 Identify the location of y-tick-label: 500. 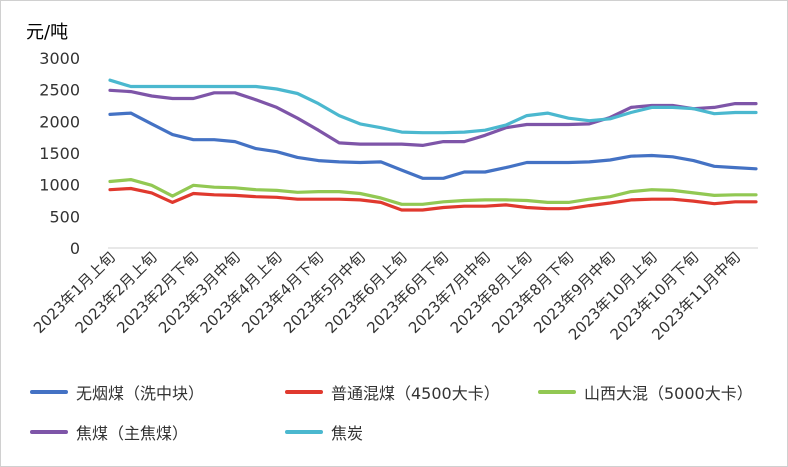
(64, 216).